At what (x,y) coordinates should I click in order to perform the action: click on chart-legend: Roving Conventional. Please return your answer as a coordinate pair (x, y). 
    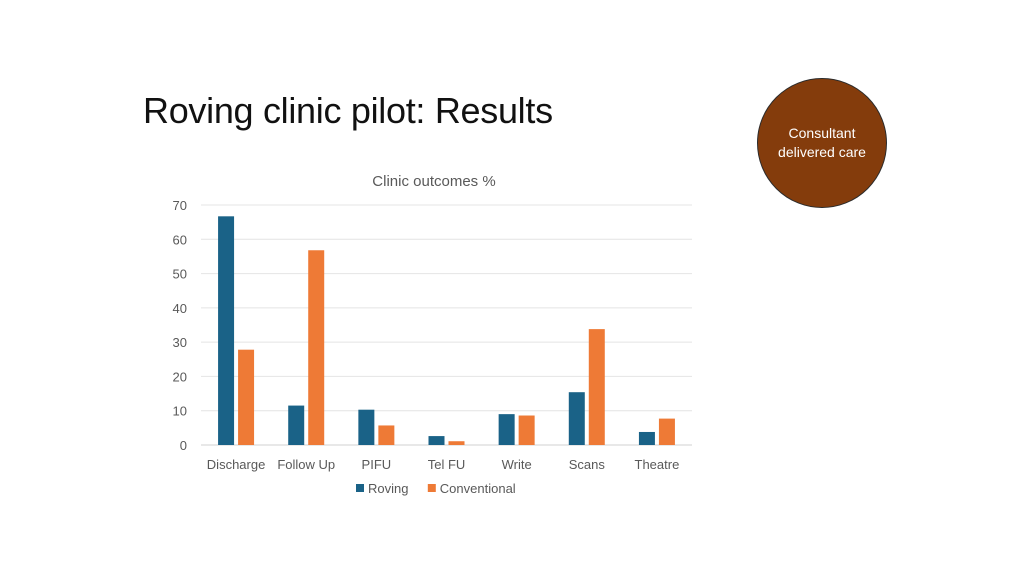
    Looking at the image, I should click on (436, 488).